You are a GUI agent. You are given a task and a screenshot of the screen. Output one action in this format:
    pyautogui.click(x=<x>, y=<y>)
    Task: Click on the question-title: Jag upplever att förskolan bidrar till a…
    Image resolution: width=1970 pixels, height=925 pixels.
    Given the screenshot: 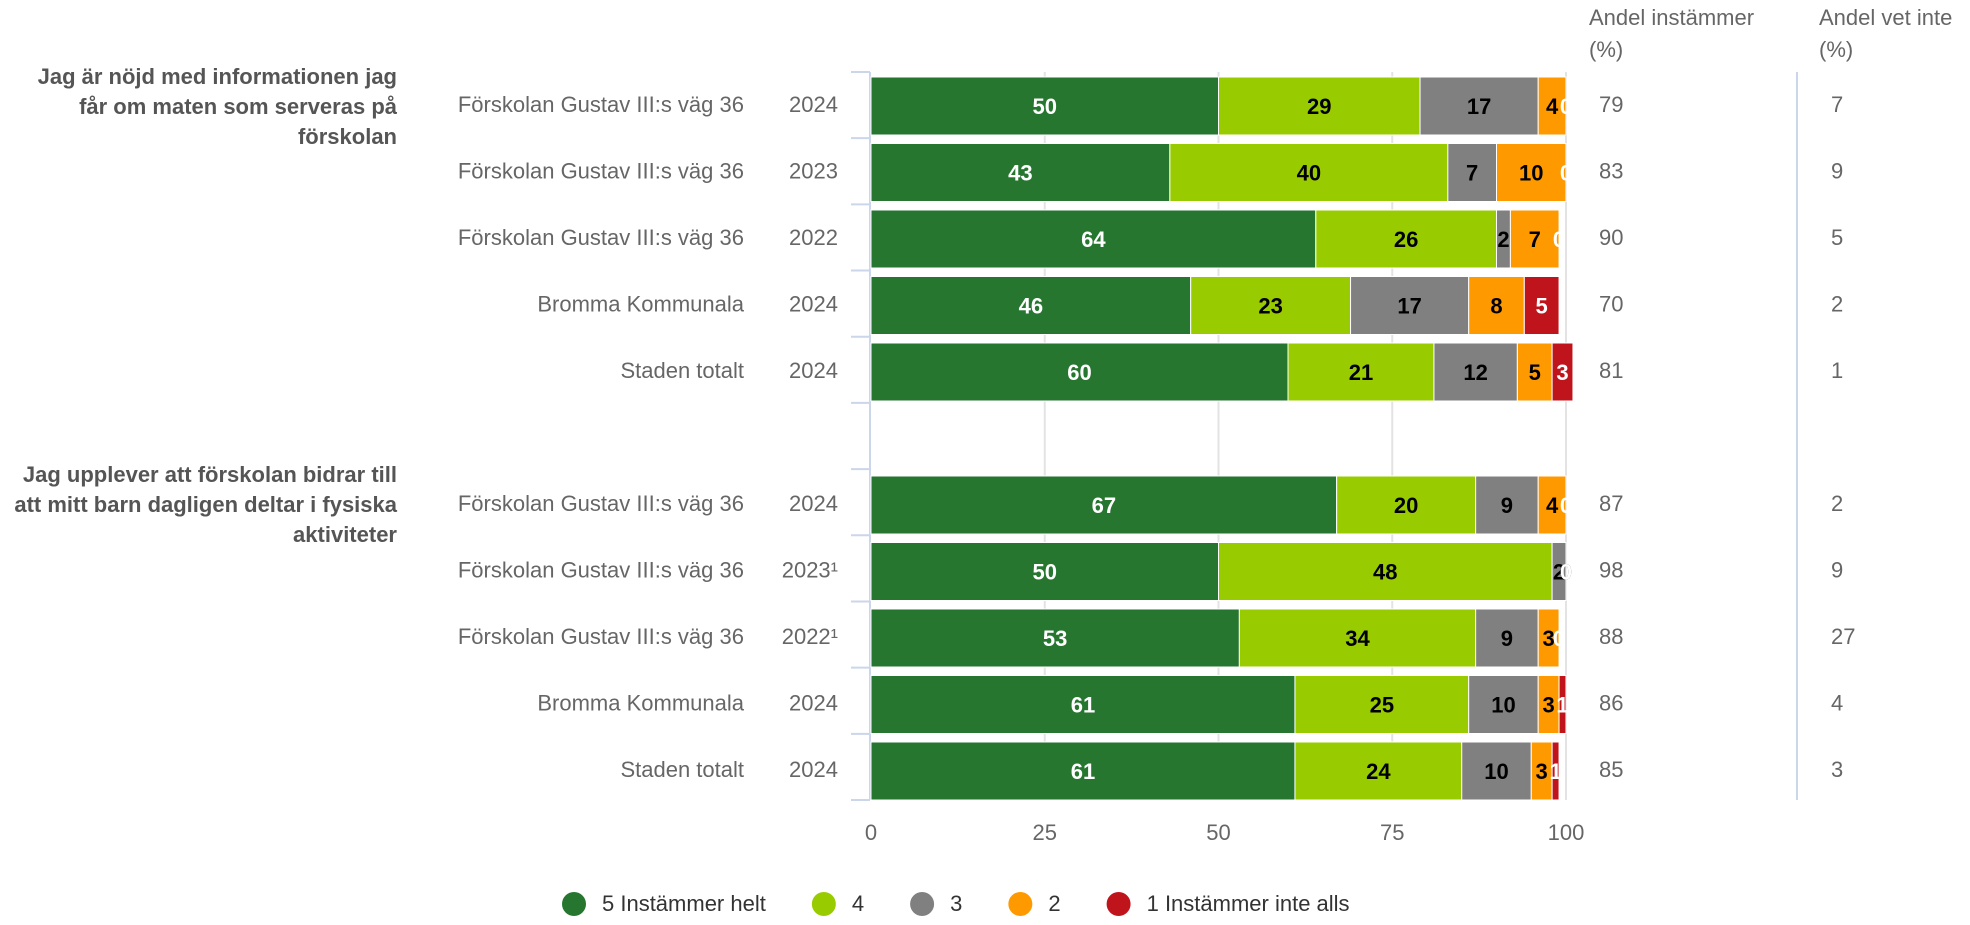 What is the action you would take?
    pyautogui.click(x=205, y=504)
    